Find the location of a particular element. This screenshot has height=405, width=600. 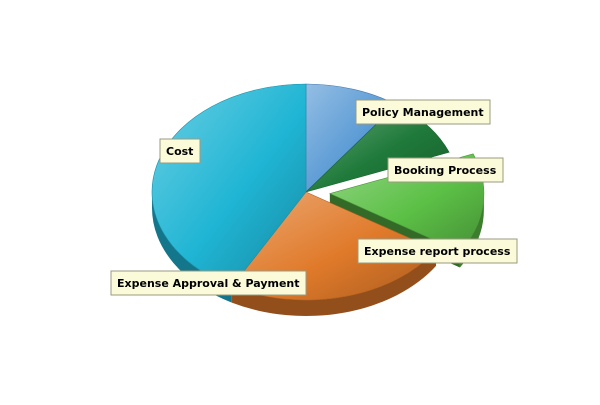

slice-label-policy-management: Policy Management is located at coordinates (423, 112).